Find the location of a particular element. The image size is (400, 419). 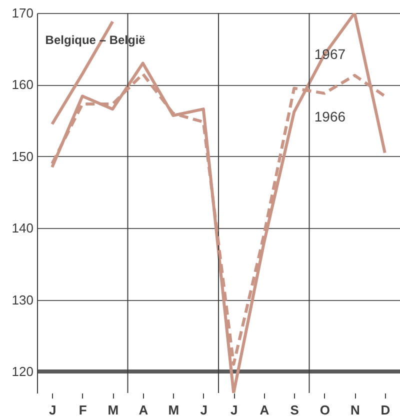

x-tick-label: O is located at coordinates (325, 410).